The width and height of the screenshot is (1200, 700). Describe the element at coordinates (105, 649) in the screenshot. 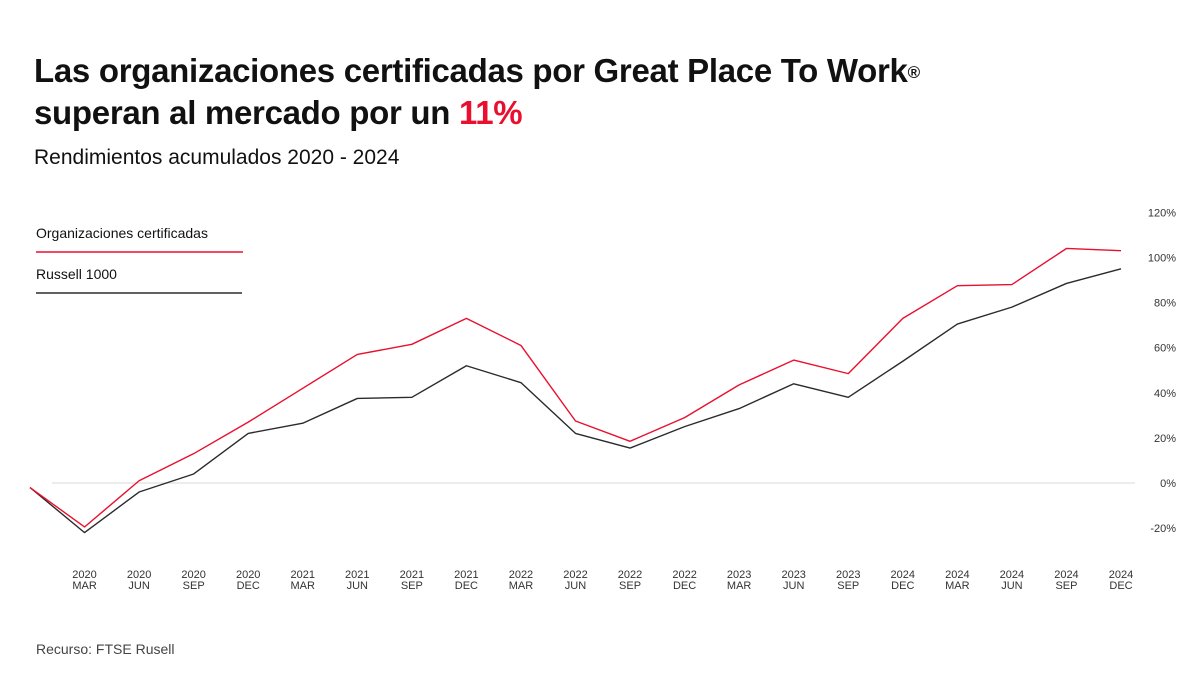

I see `source-note: Recurso: FTSE Rusell` at that location.